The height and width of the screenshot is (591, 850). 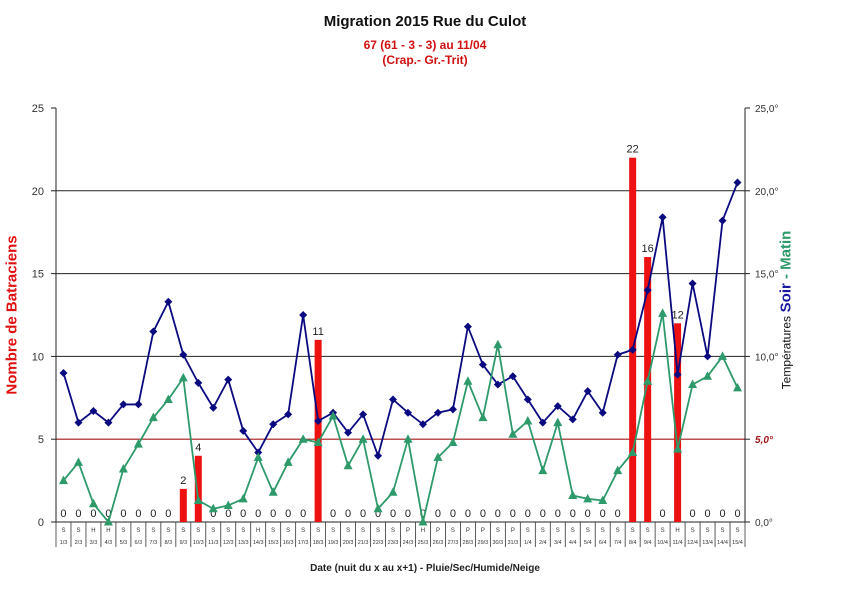 What do you see at coordinates (633, 543) in the screenshot?
I see `date-label: 8/4` at bounding box center [633, 543].